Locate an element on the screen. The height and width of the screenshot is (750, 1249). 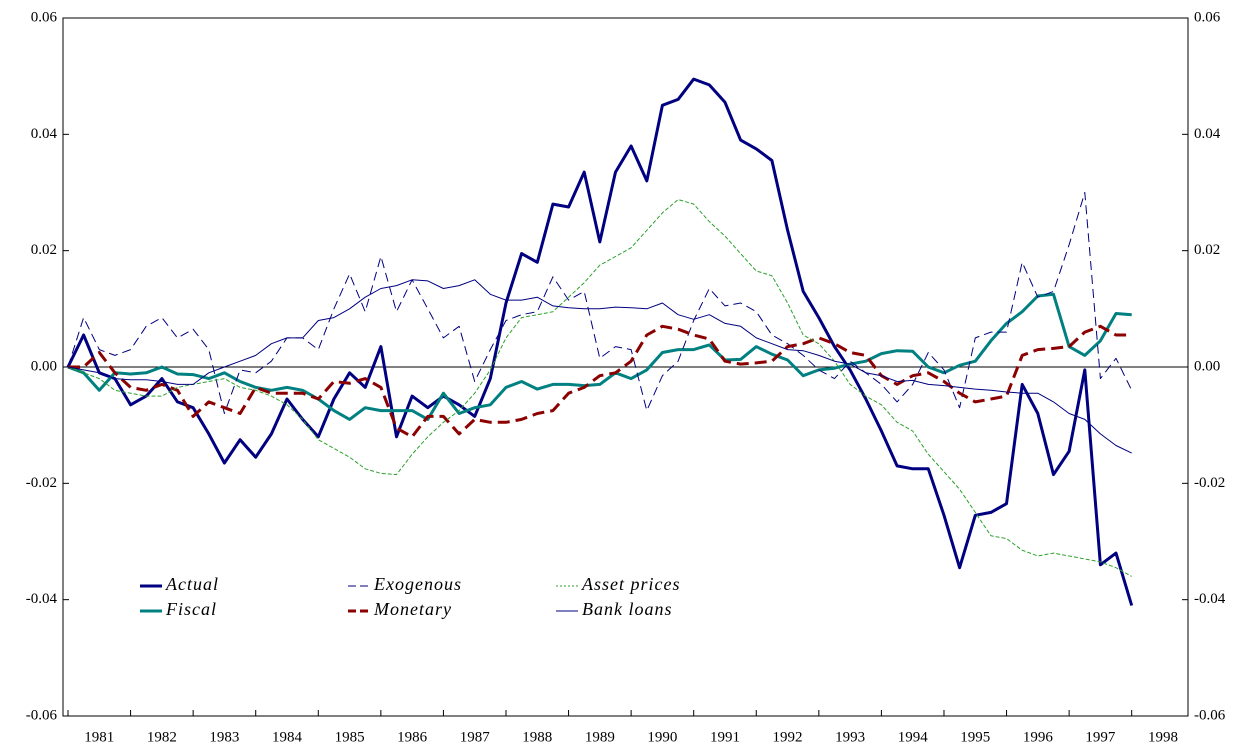
y-tick-label: 0.04 is located at coordinates (44, 134).